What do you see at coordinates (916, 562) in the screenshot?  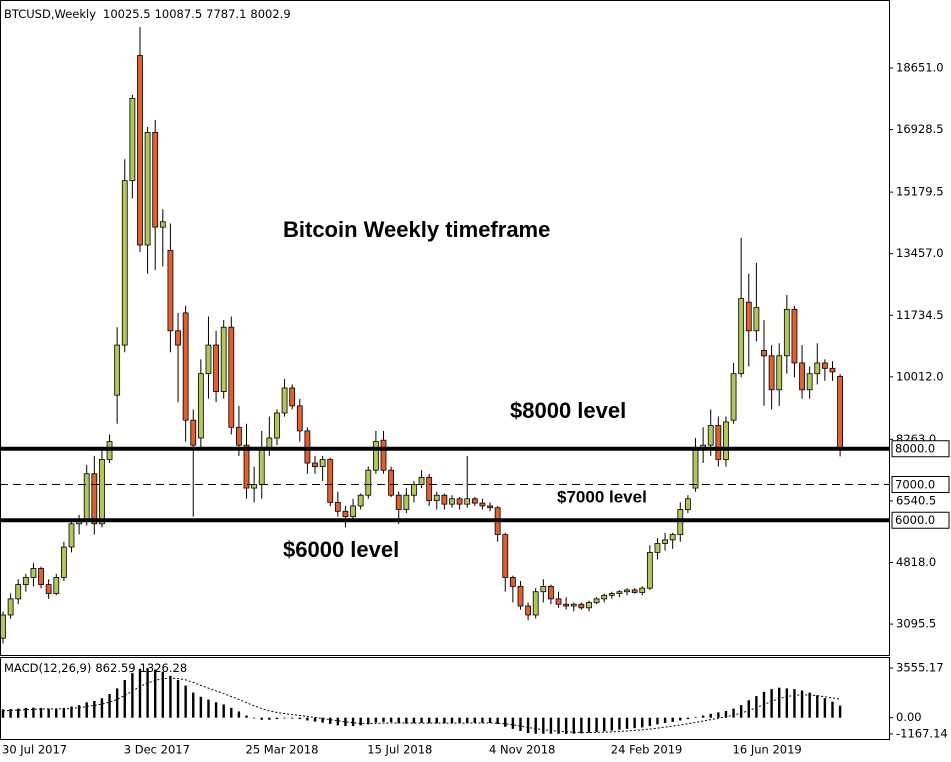 I see `y-tick-label: 4818.0` at bounding box center [916, 562].